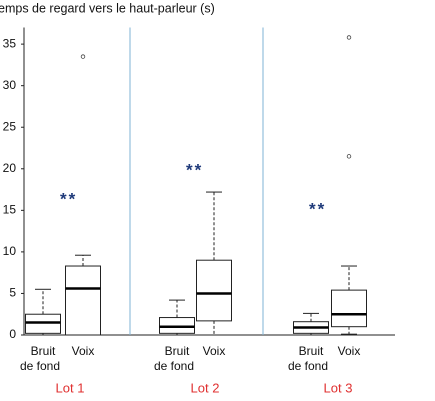 Image resolution: width=435 pixels, height=401 pixels. What do you see at coordinates (10, 168) in the screenshot?
I see `y-tick-label: 20` at bounding box center [10, 168].